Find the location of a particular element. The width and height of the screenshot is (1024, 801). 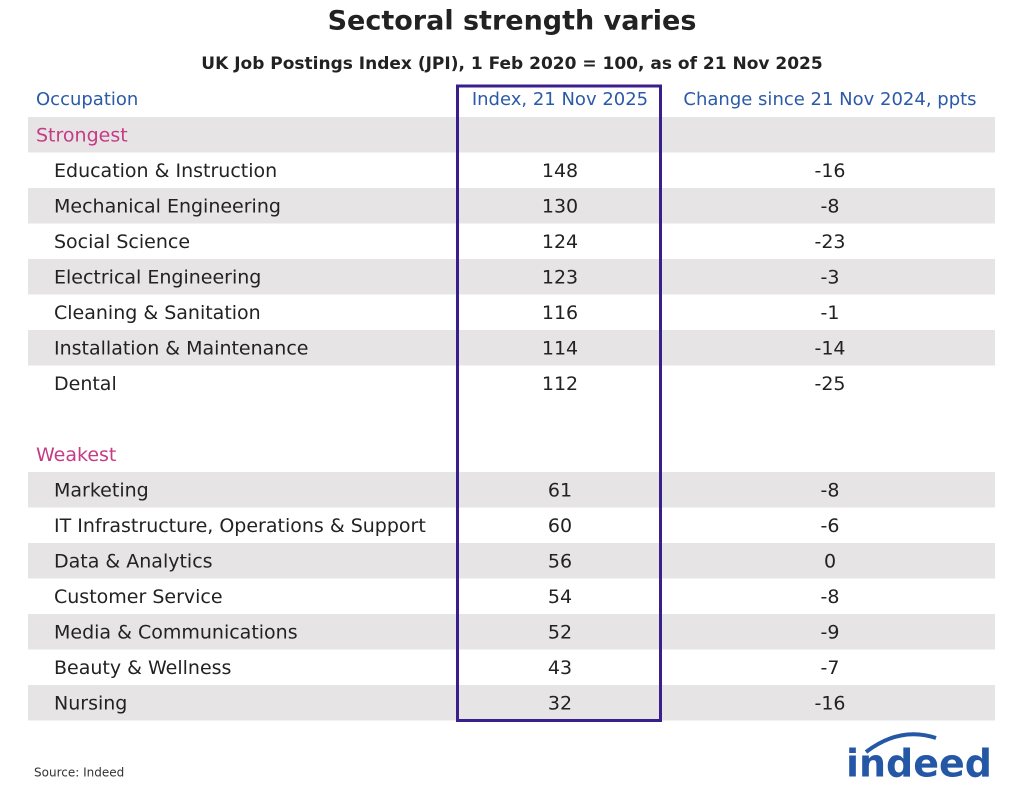

occupation: Cleaning & Sanitation is located at coordinates (157, 313).